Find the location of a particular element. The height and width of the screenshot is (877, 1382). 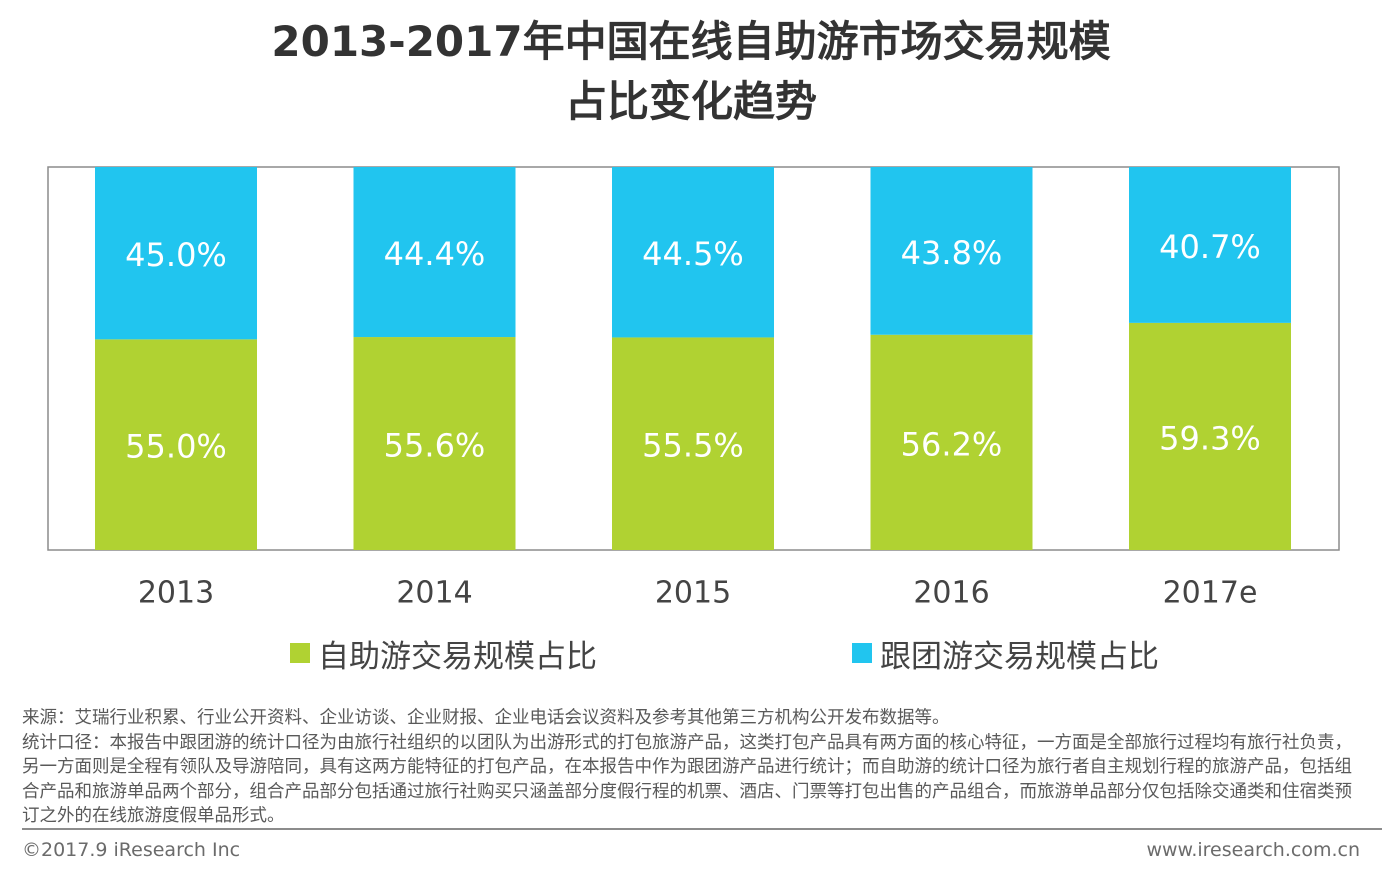

x-tick-label-2015: 2015 is located at coordinates (693, 593).